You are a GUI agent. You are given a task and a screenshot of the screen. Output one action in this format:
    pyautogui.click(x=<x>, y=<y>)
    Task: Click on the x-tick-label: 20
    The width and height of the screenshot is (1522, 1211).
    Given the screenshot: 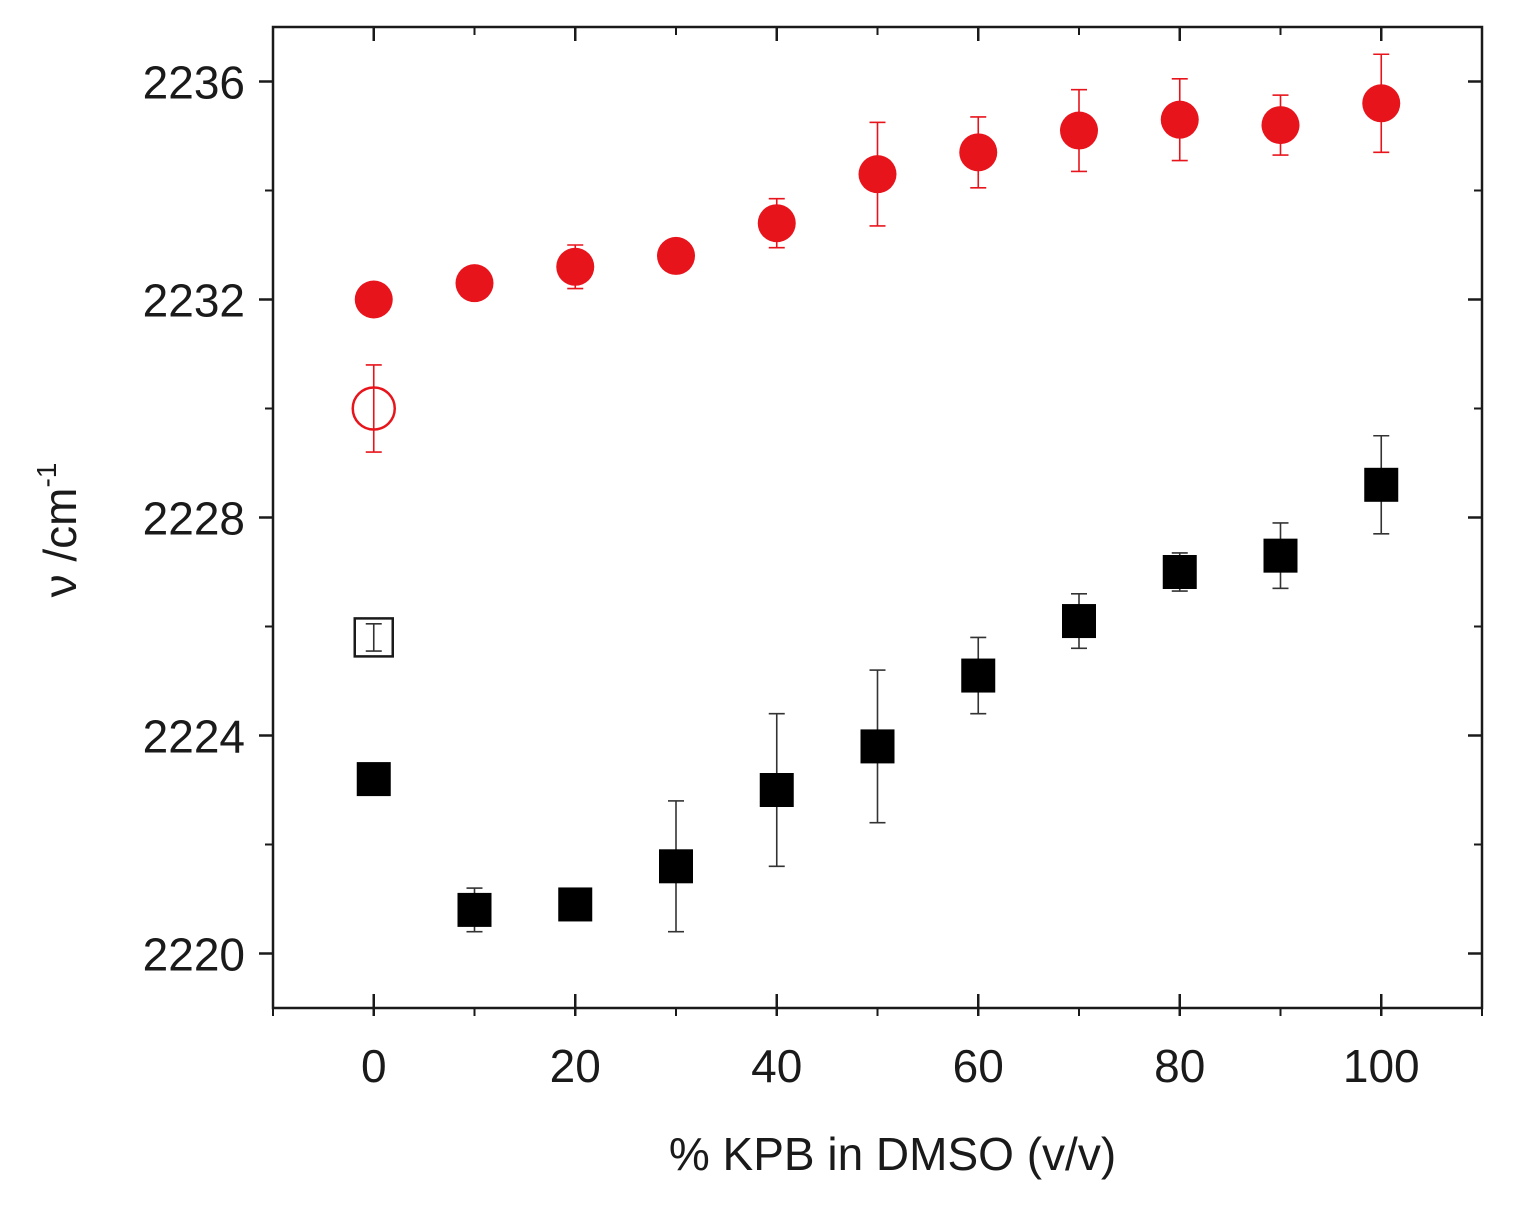 What is the action you would take?
    pyautogui.click(x=575, y=1066)
    